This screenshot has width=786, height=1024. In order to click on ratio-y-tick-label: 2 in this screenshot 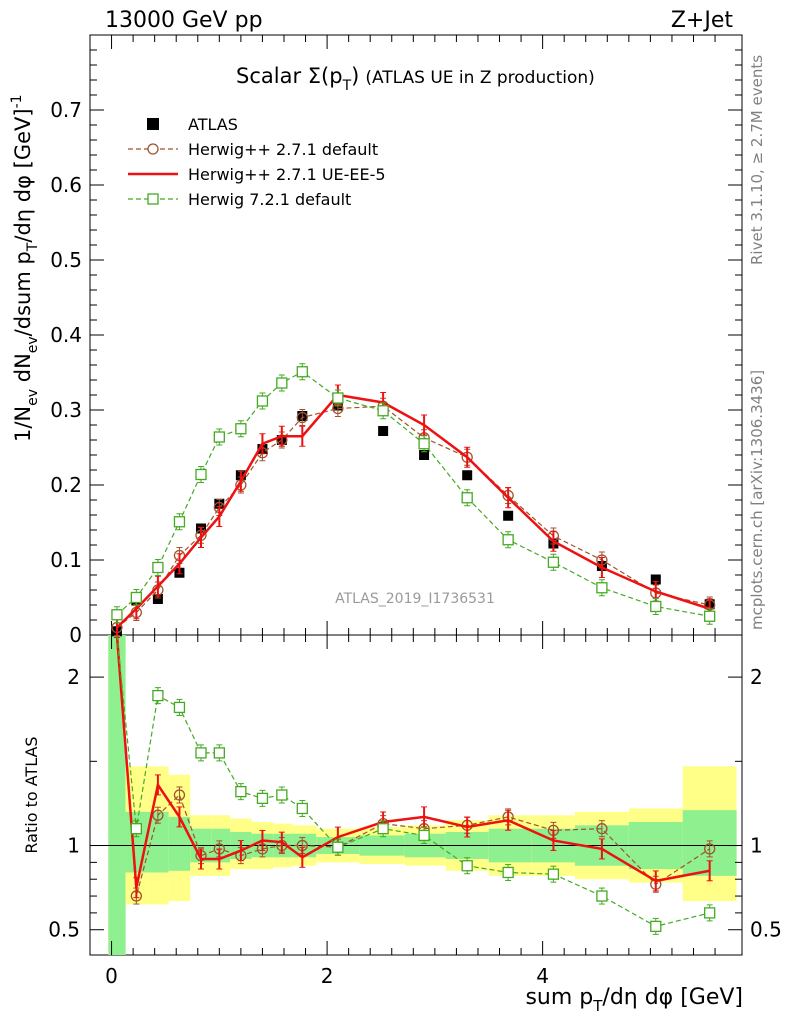, I will do `click(73, 677)`.